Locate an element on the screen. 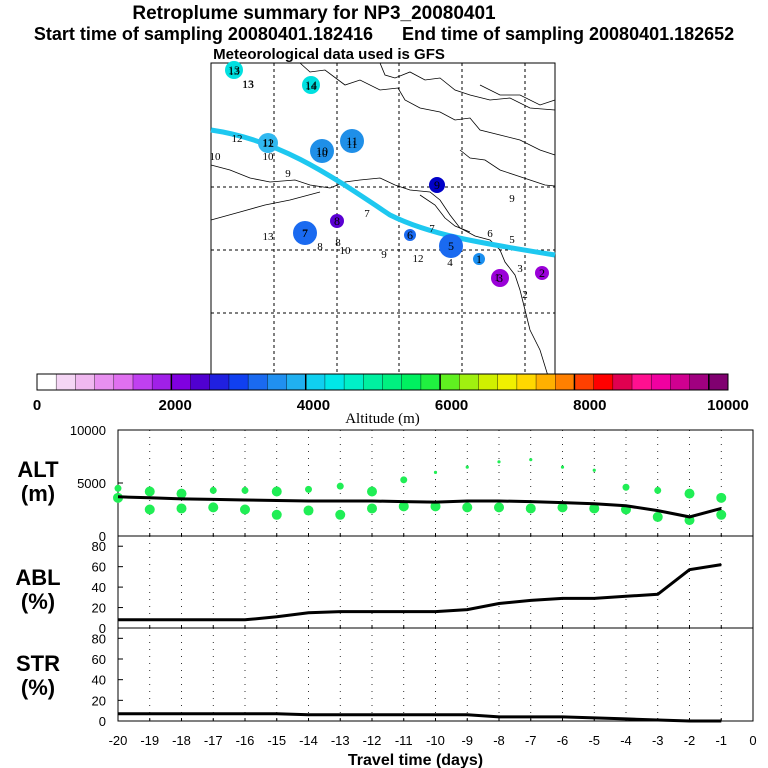 The width and height of the screenshot is (768, 768). x-tick-label: -17 is located at coordinates (213, 740).